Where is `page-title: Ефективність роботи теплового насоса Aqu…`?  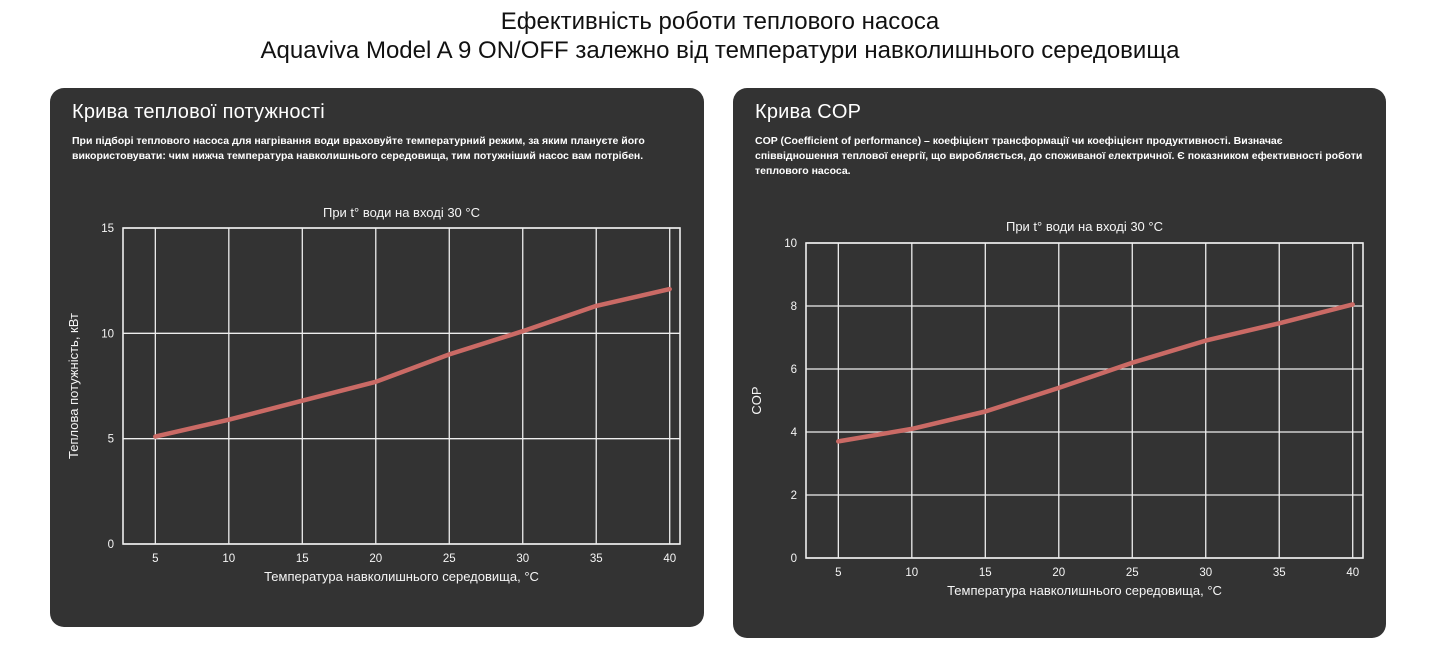
page-title: Ефективність роботи теплового насоса Aqu… is located at coordinates (720, 36).